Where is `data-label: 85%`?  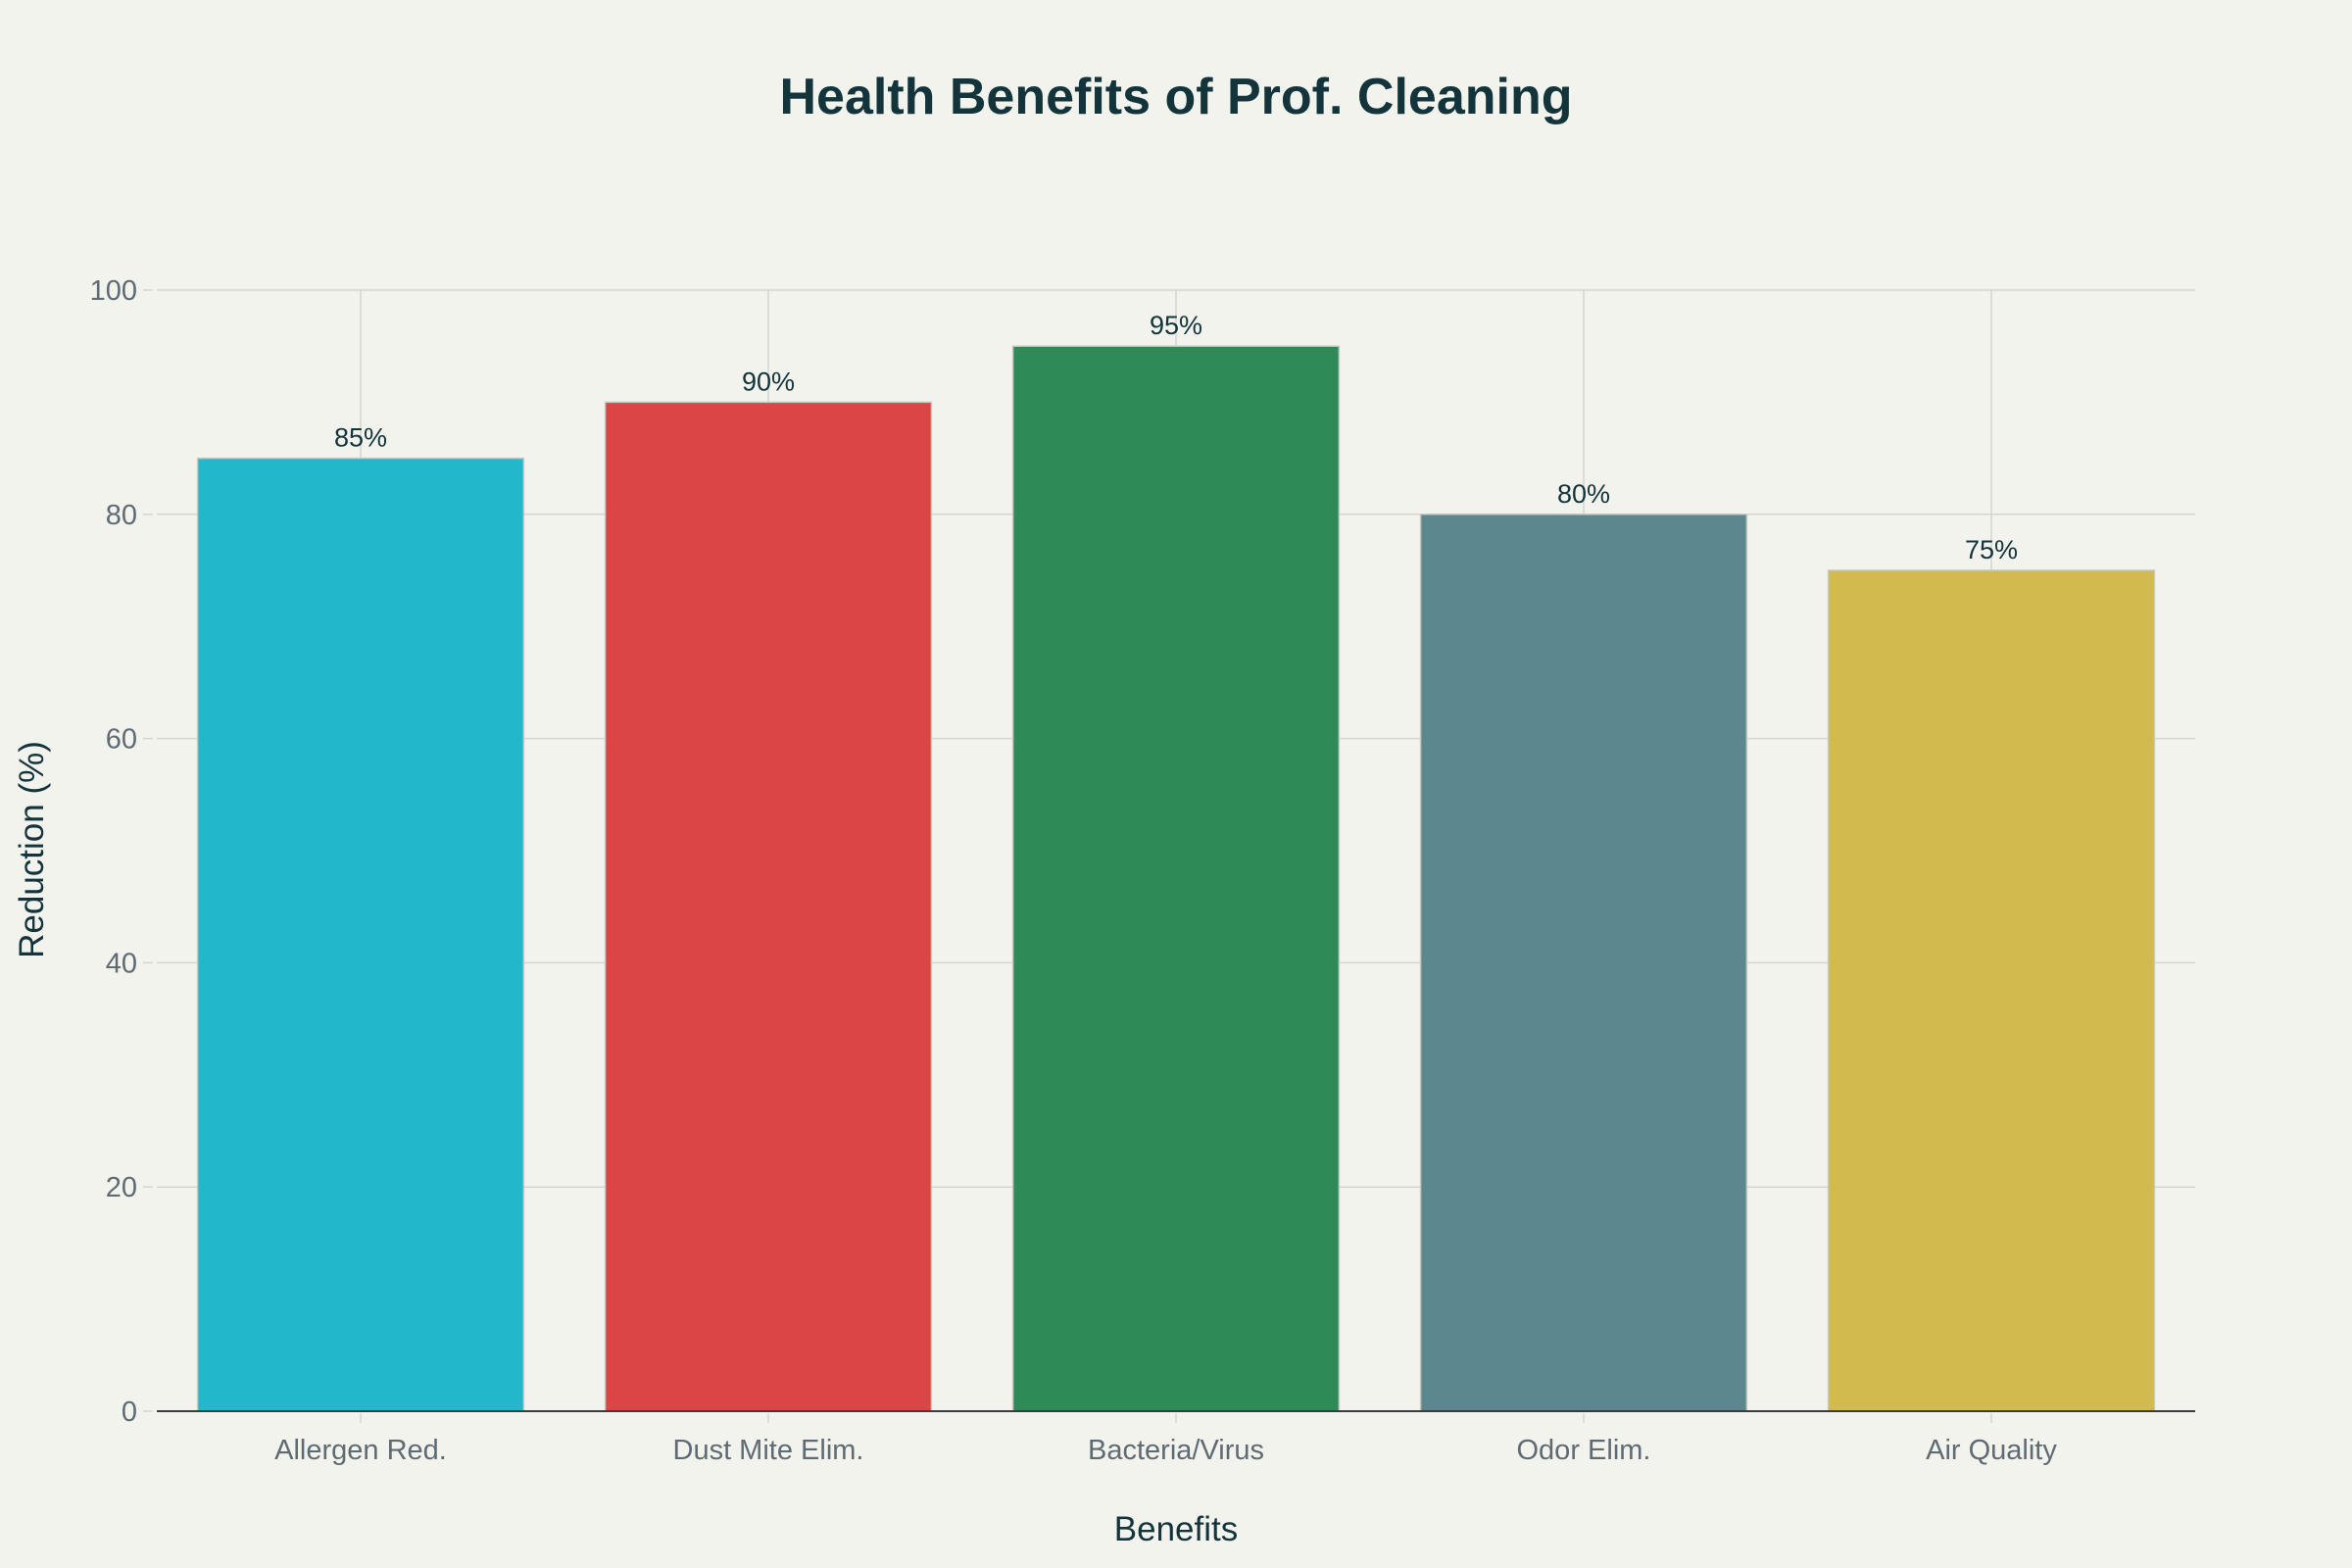 data-label: 85% is located at coordinates (360, 438).